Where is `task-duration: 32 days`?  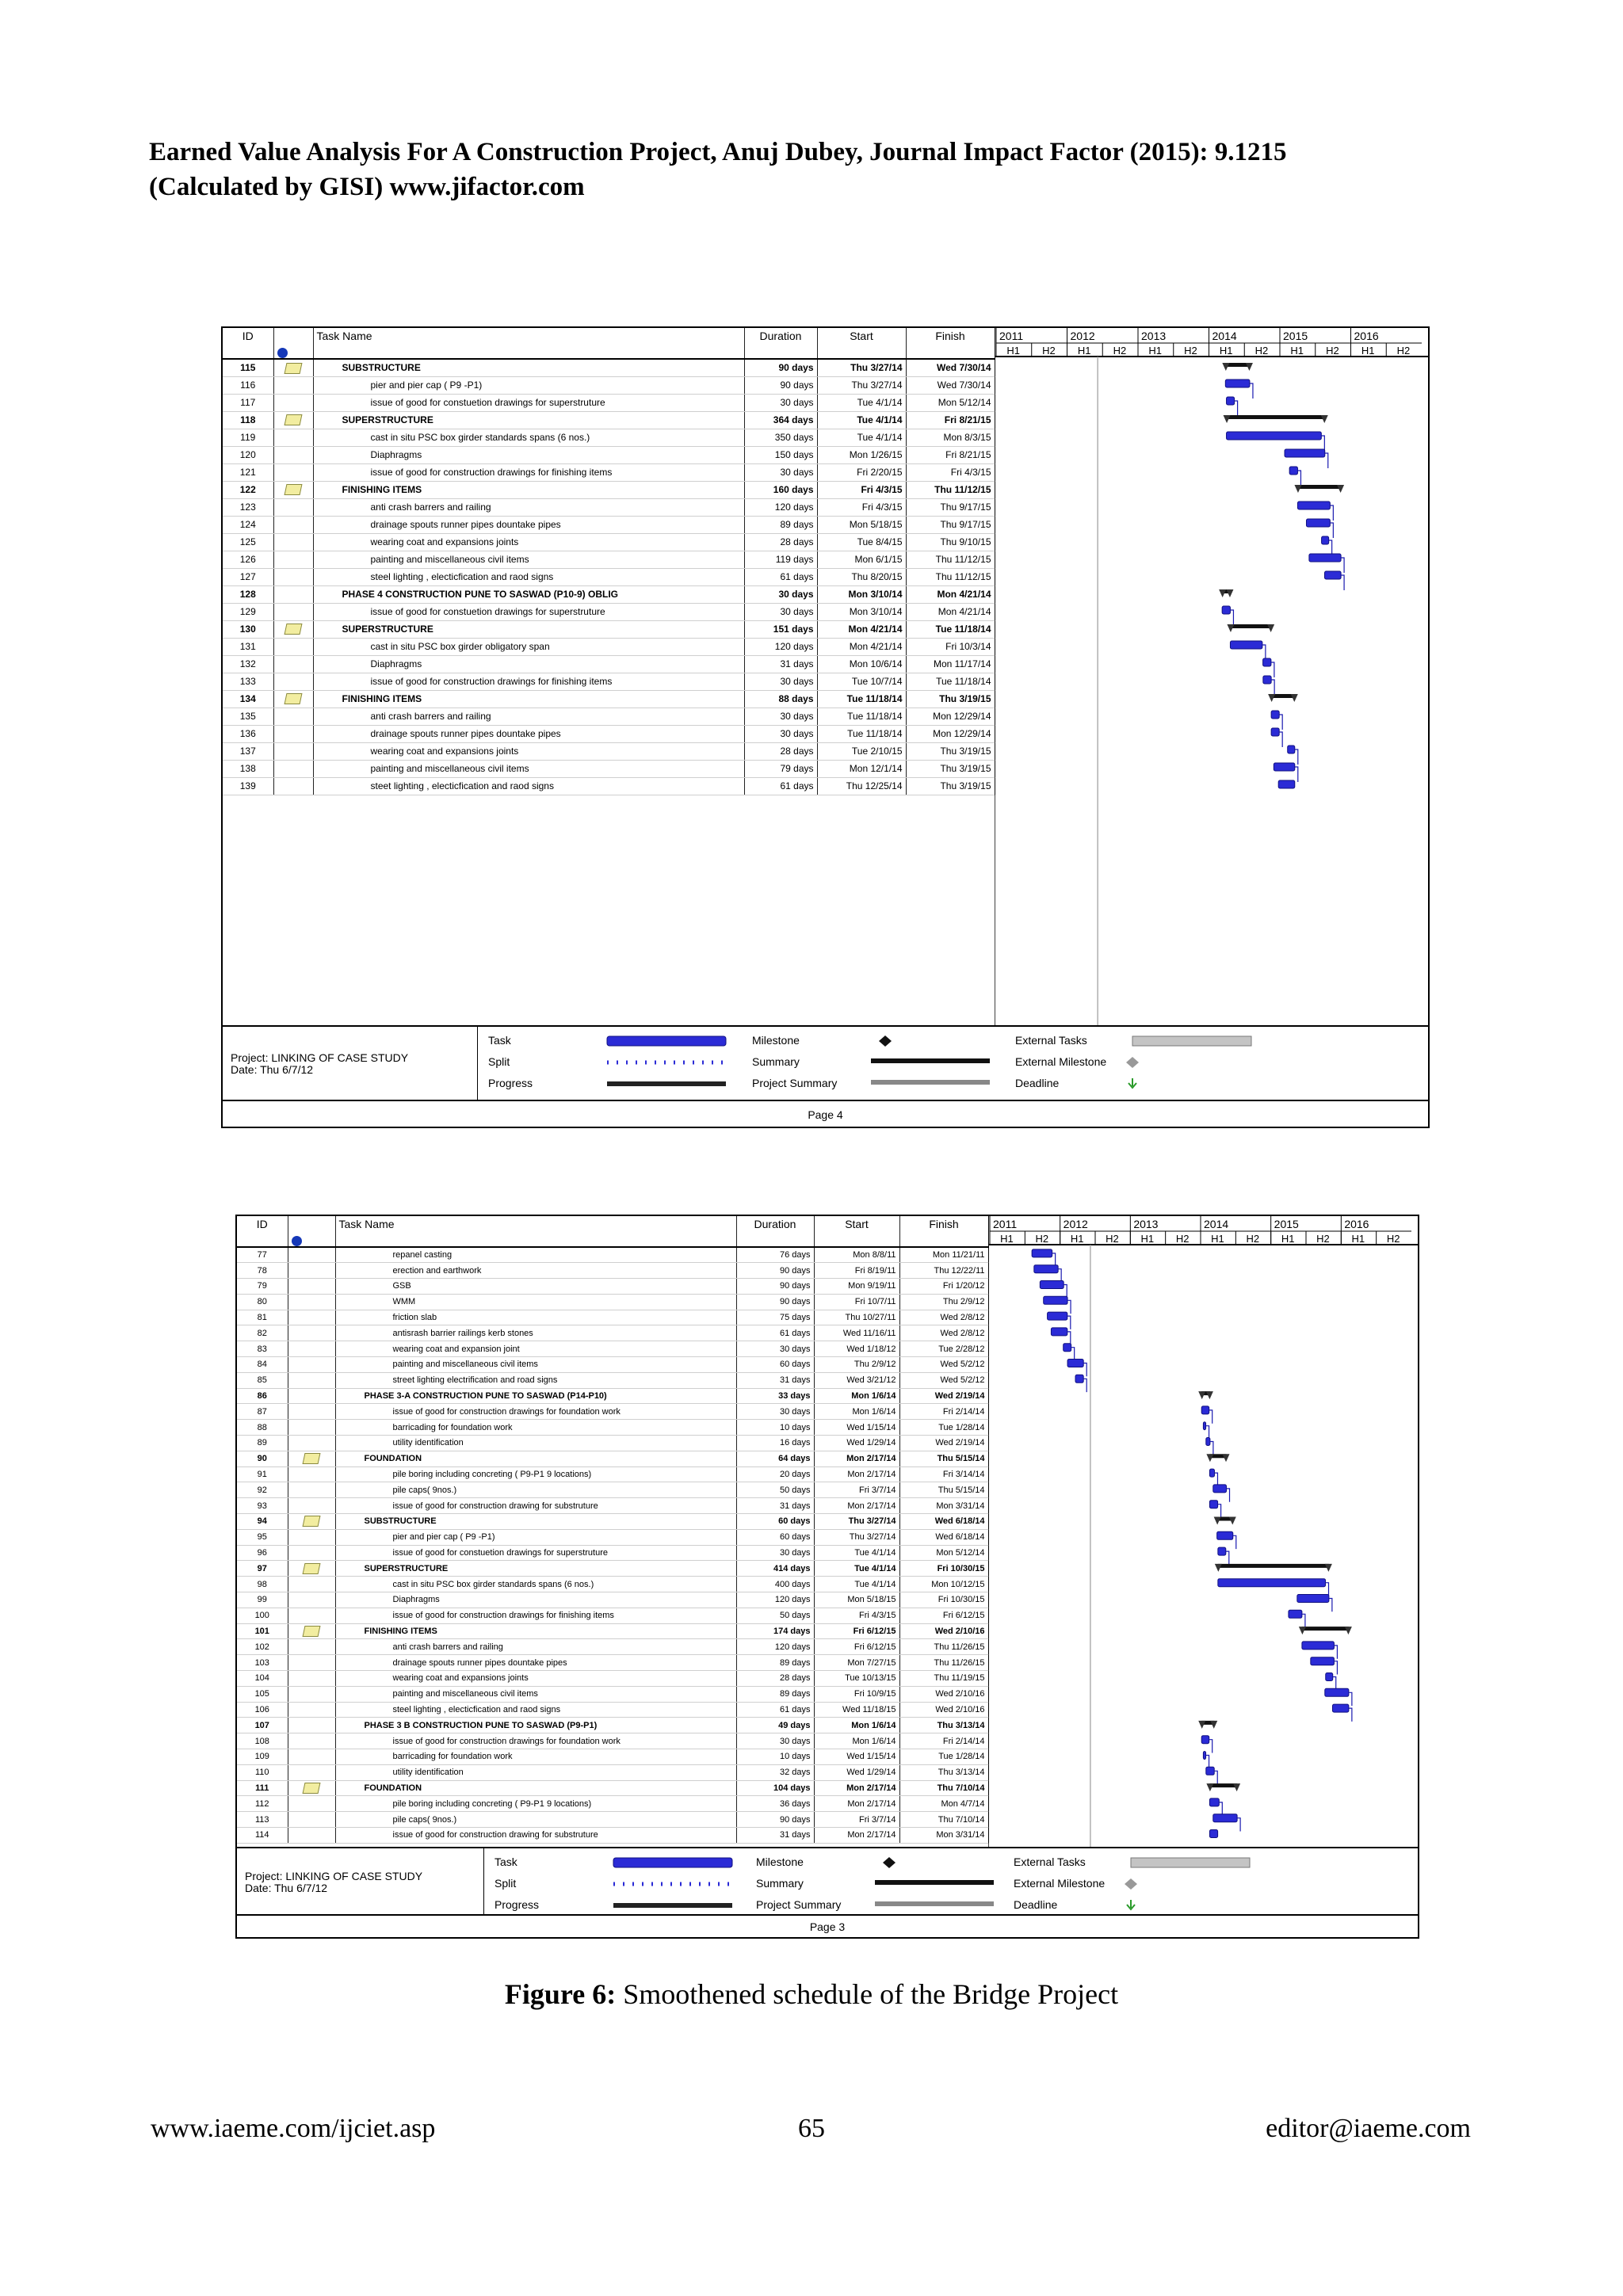
task-duration: 32 days is located at coordinates (775, 1772).